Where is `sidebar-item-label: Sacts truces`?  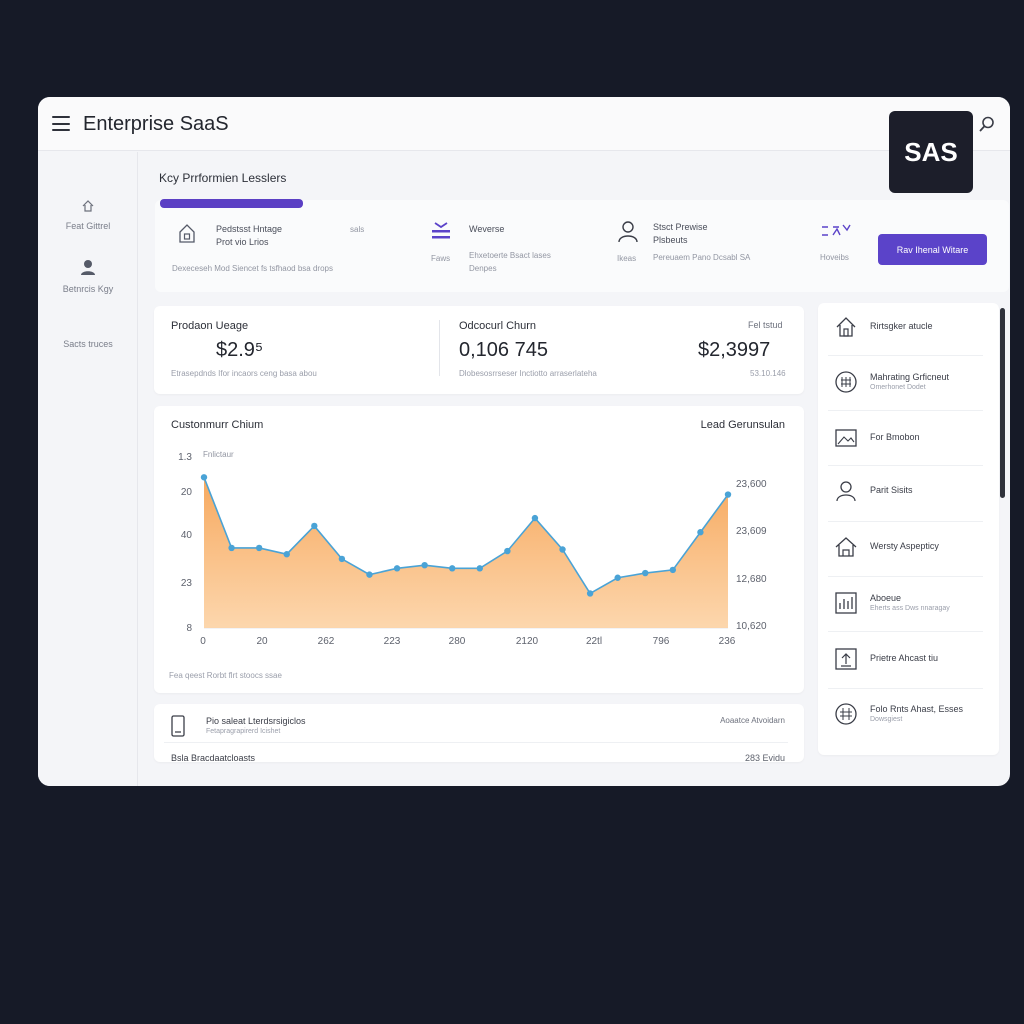
sidebar-item-label: Sacts truces is located at coordinates (88, 344).